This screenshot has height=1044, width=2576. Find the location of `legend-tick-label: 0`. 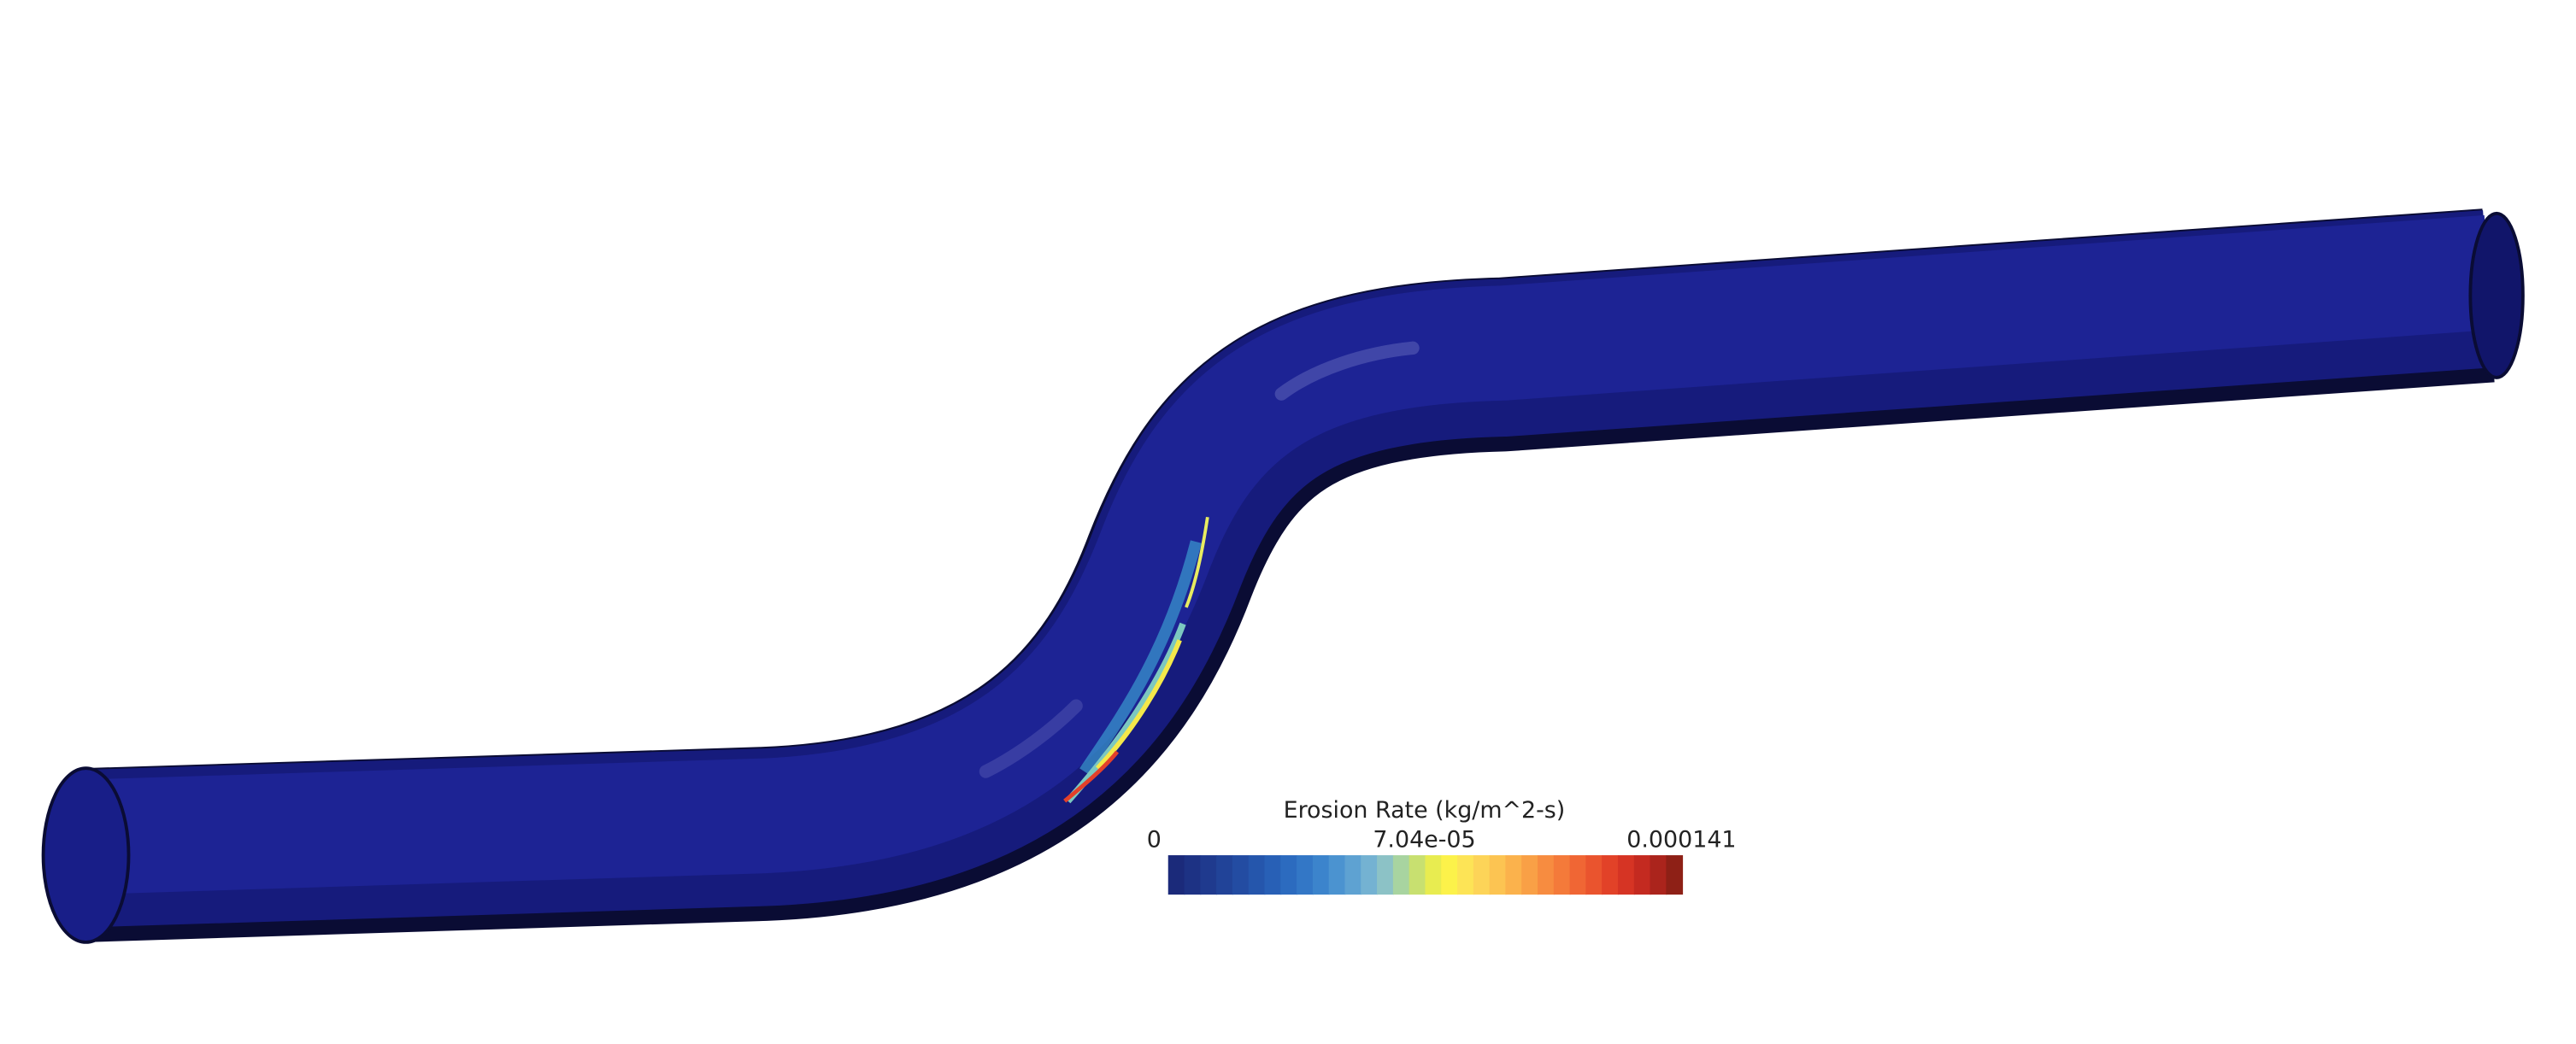

legend-tick-label: 0 is located at coordinates (1154, 840).